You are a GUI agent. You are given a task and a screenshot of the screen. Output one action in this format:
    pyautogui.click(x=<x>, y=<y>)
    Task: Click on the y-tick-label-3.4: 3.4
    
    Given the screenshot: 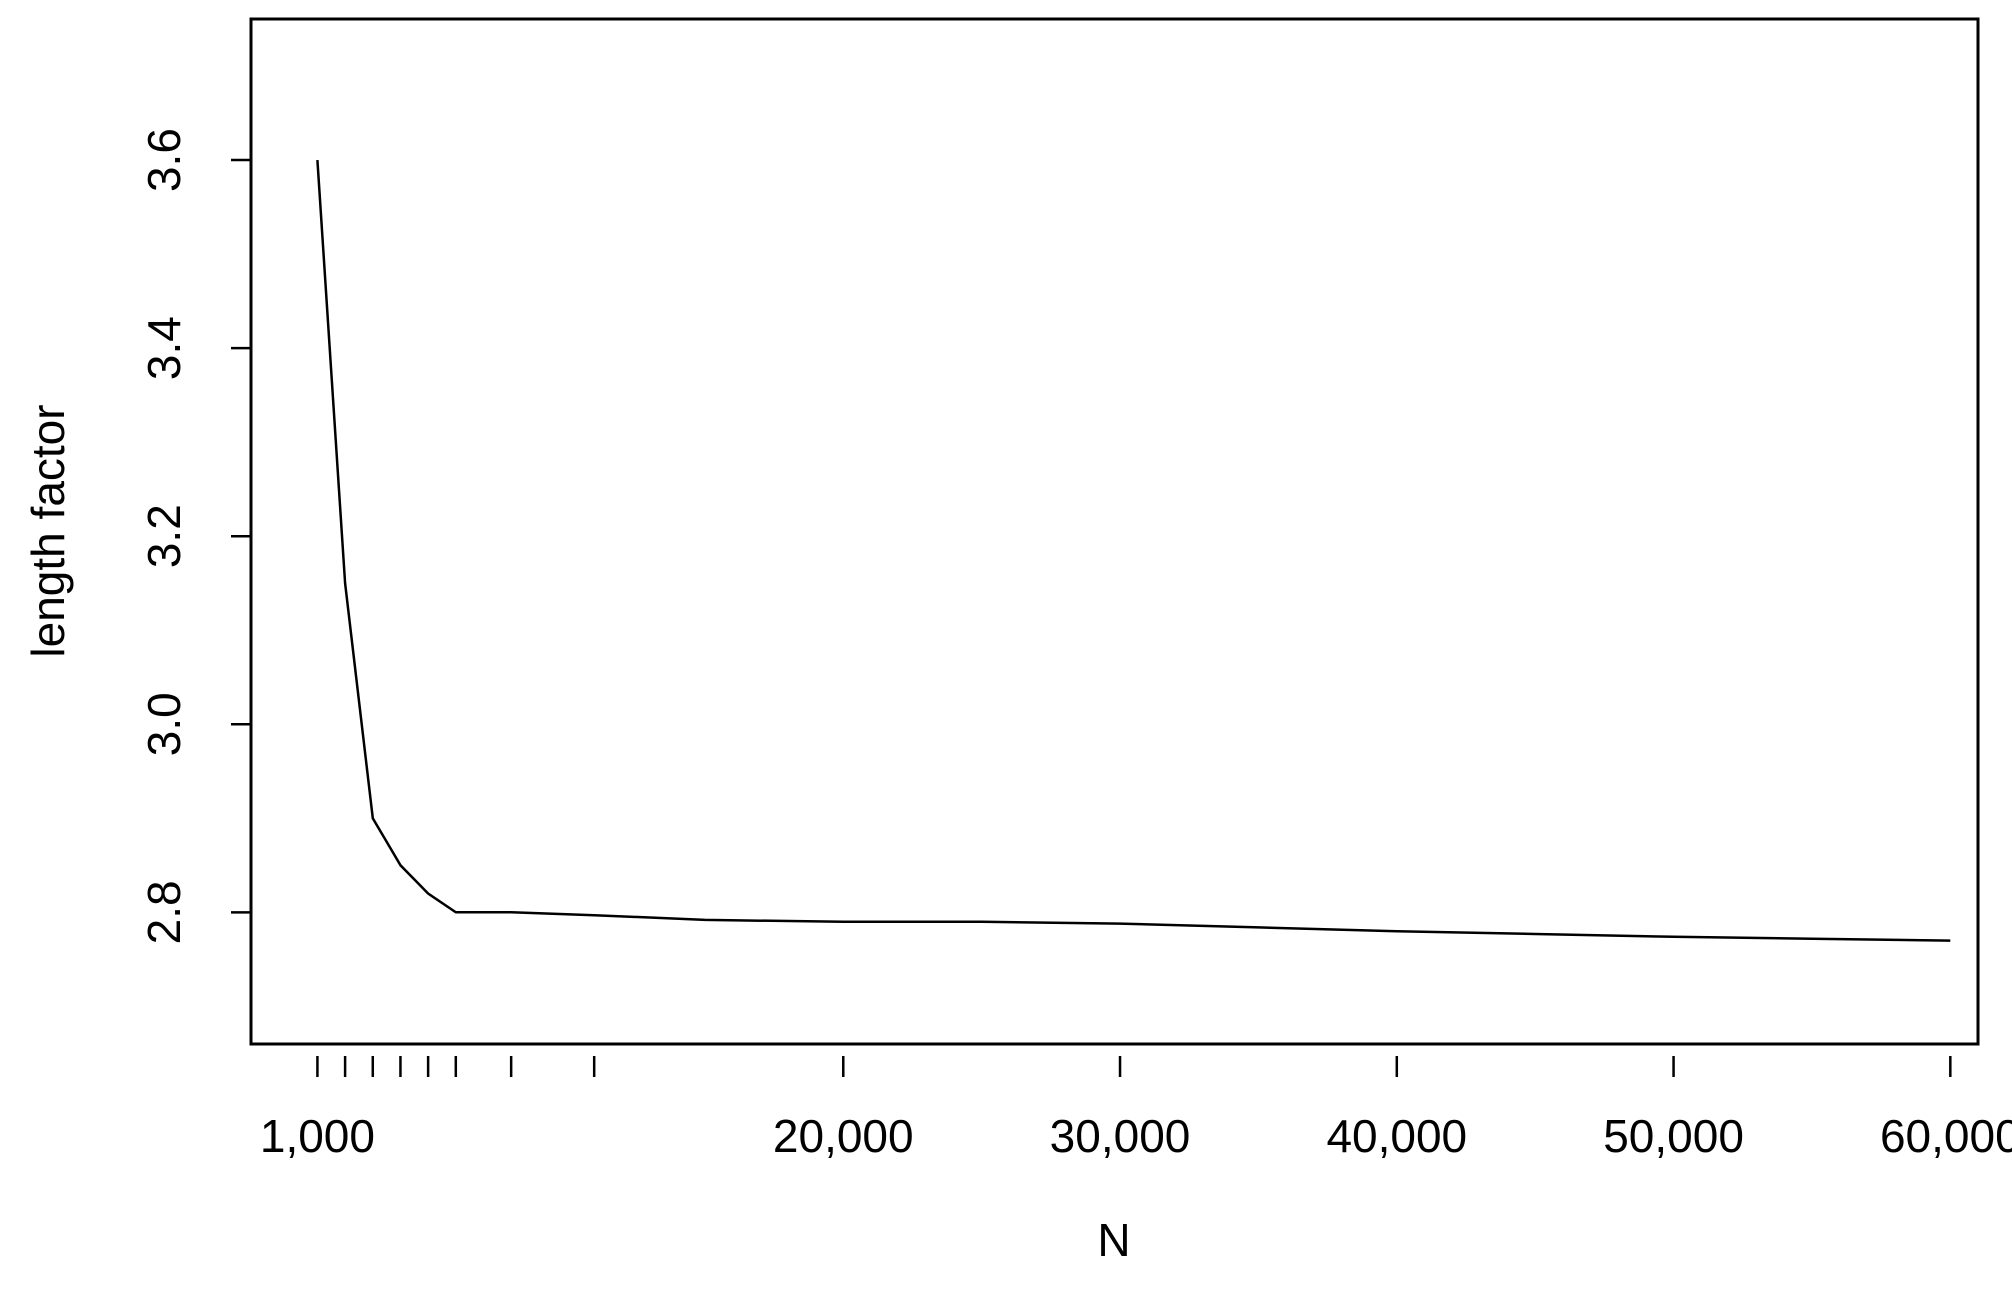 What is the action you would take?
    pyautogui.click(x=164, y=348)
    